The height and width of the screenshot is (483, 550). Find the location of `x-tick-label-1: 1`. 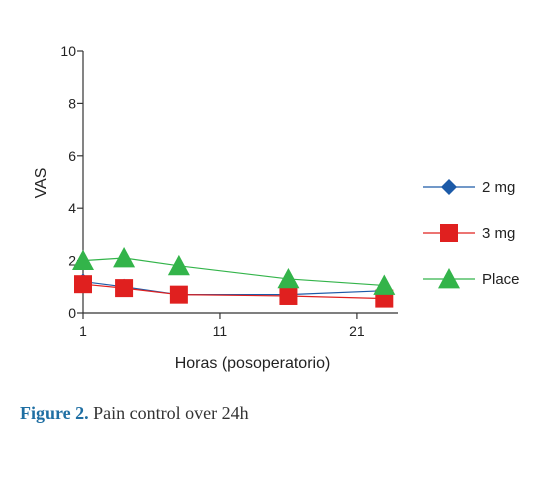

x-tick-label-1: 1 is located at coordinates (83, 331).